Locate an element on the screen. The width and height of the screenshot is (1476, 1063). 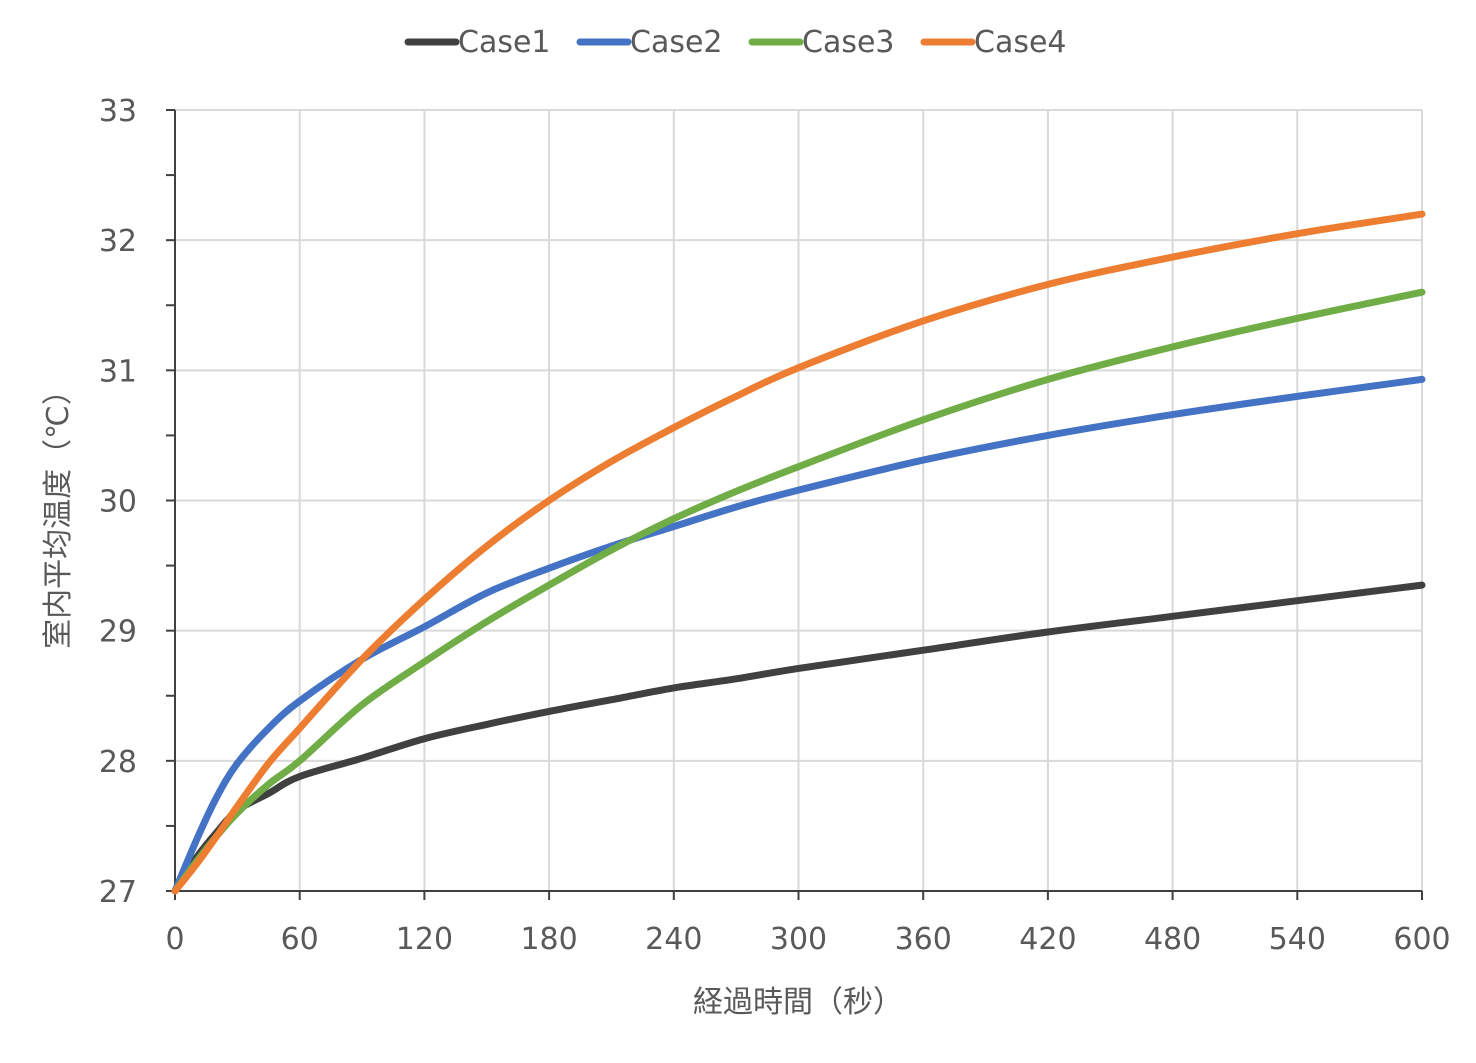
legend: Case1 Case2 Case3 Case4 is located at coordinates (735, 42).